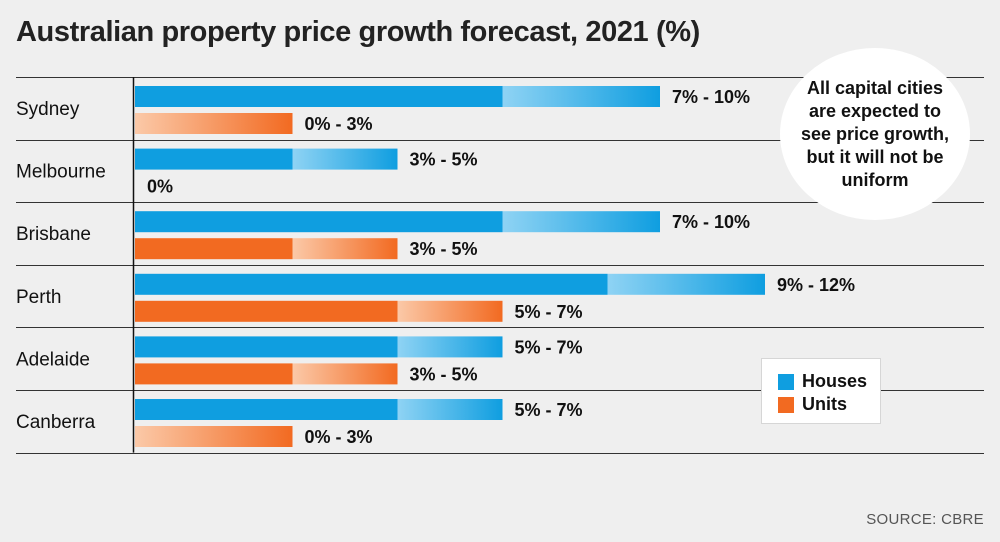 This screenshot has height=542, width=1000. What do you see at coordinates (160, 187) in the screenshot?
I see `data-label-units: 0%` at bounding box center [160, 187].